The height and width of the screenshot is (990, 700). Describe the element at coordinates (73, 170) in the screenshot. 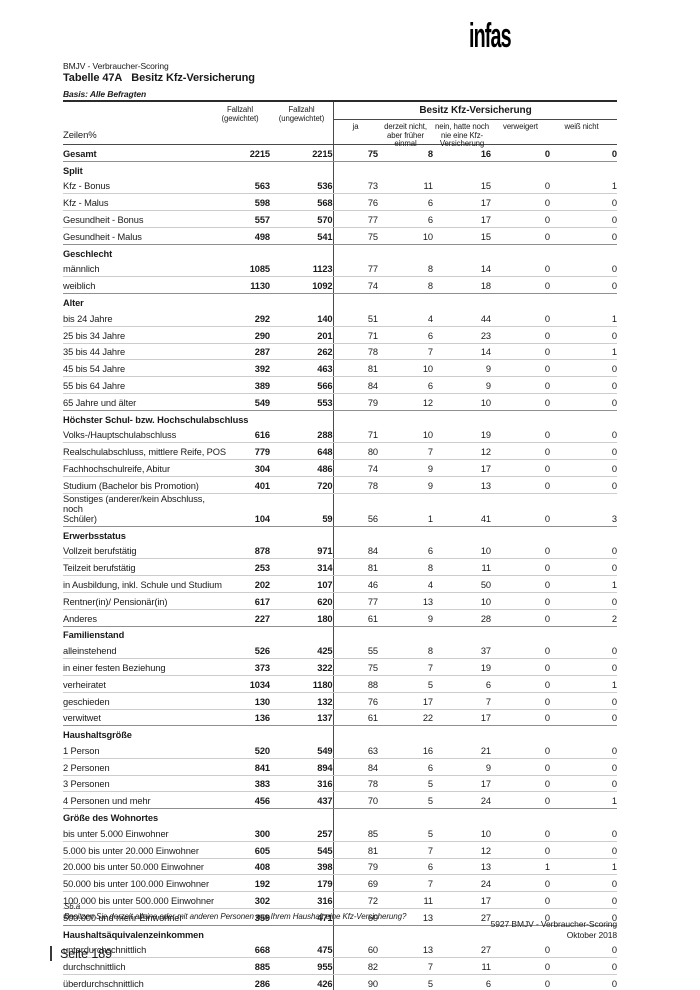

I see `row-label: Split` at that location.